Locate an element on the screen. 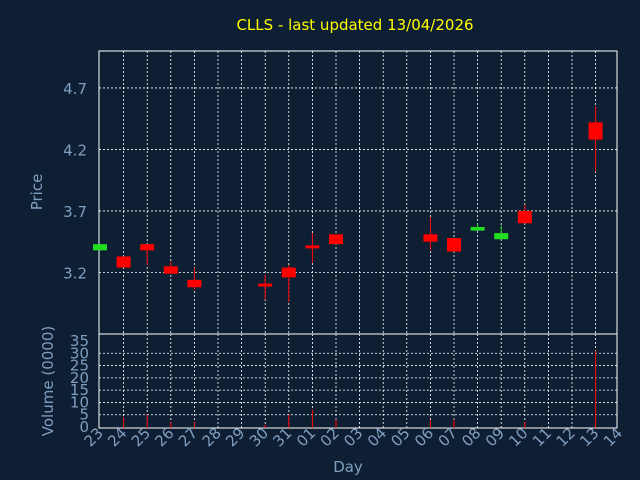 This screenshot has height=480, width=640. volume-tick-label: 35 is located at coordinates (79, 341).